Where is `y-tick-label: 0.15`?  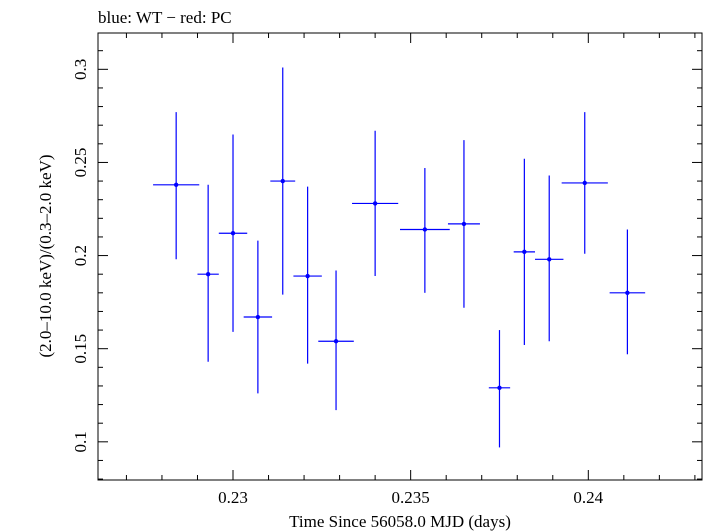 y-tick-label: 0.15 is located at coordinates (80, 349).